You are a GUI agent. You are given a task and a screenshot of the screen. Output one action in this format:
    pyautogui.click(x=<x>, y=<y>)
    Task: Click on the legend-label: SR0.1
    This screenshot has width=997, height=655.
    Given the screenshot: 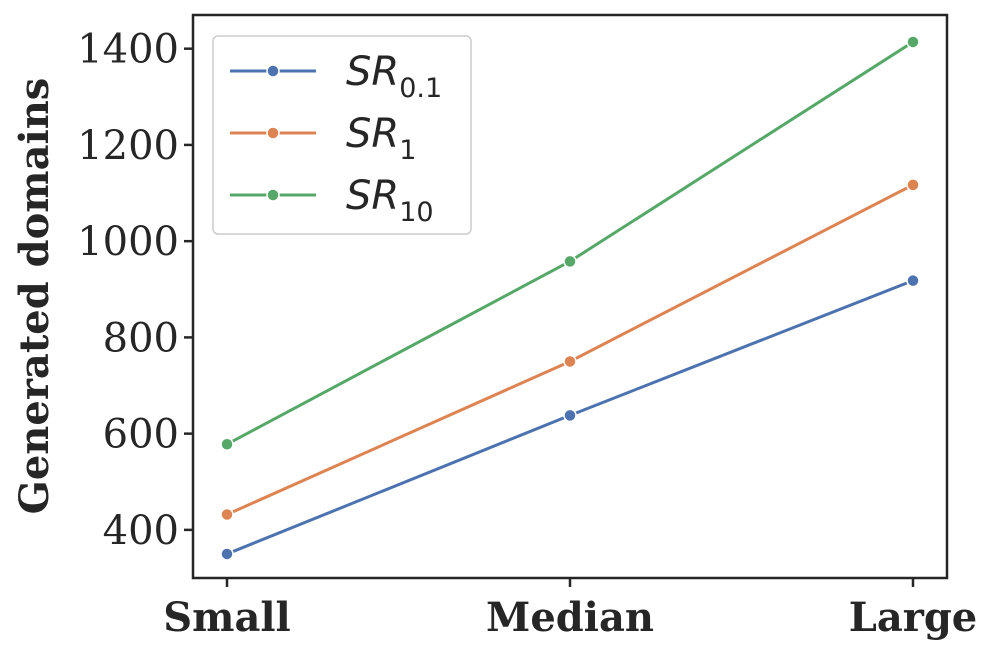 What is the action you would take?
    pyautogui.click(x=394, y=76)
    